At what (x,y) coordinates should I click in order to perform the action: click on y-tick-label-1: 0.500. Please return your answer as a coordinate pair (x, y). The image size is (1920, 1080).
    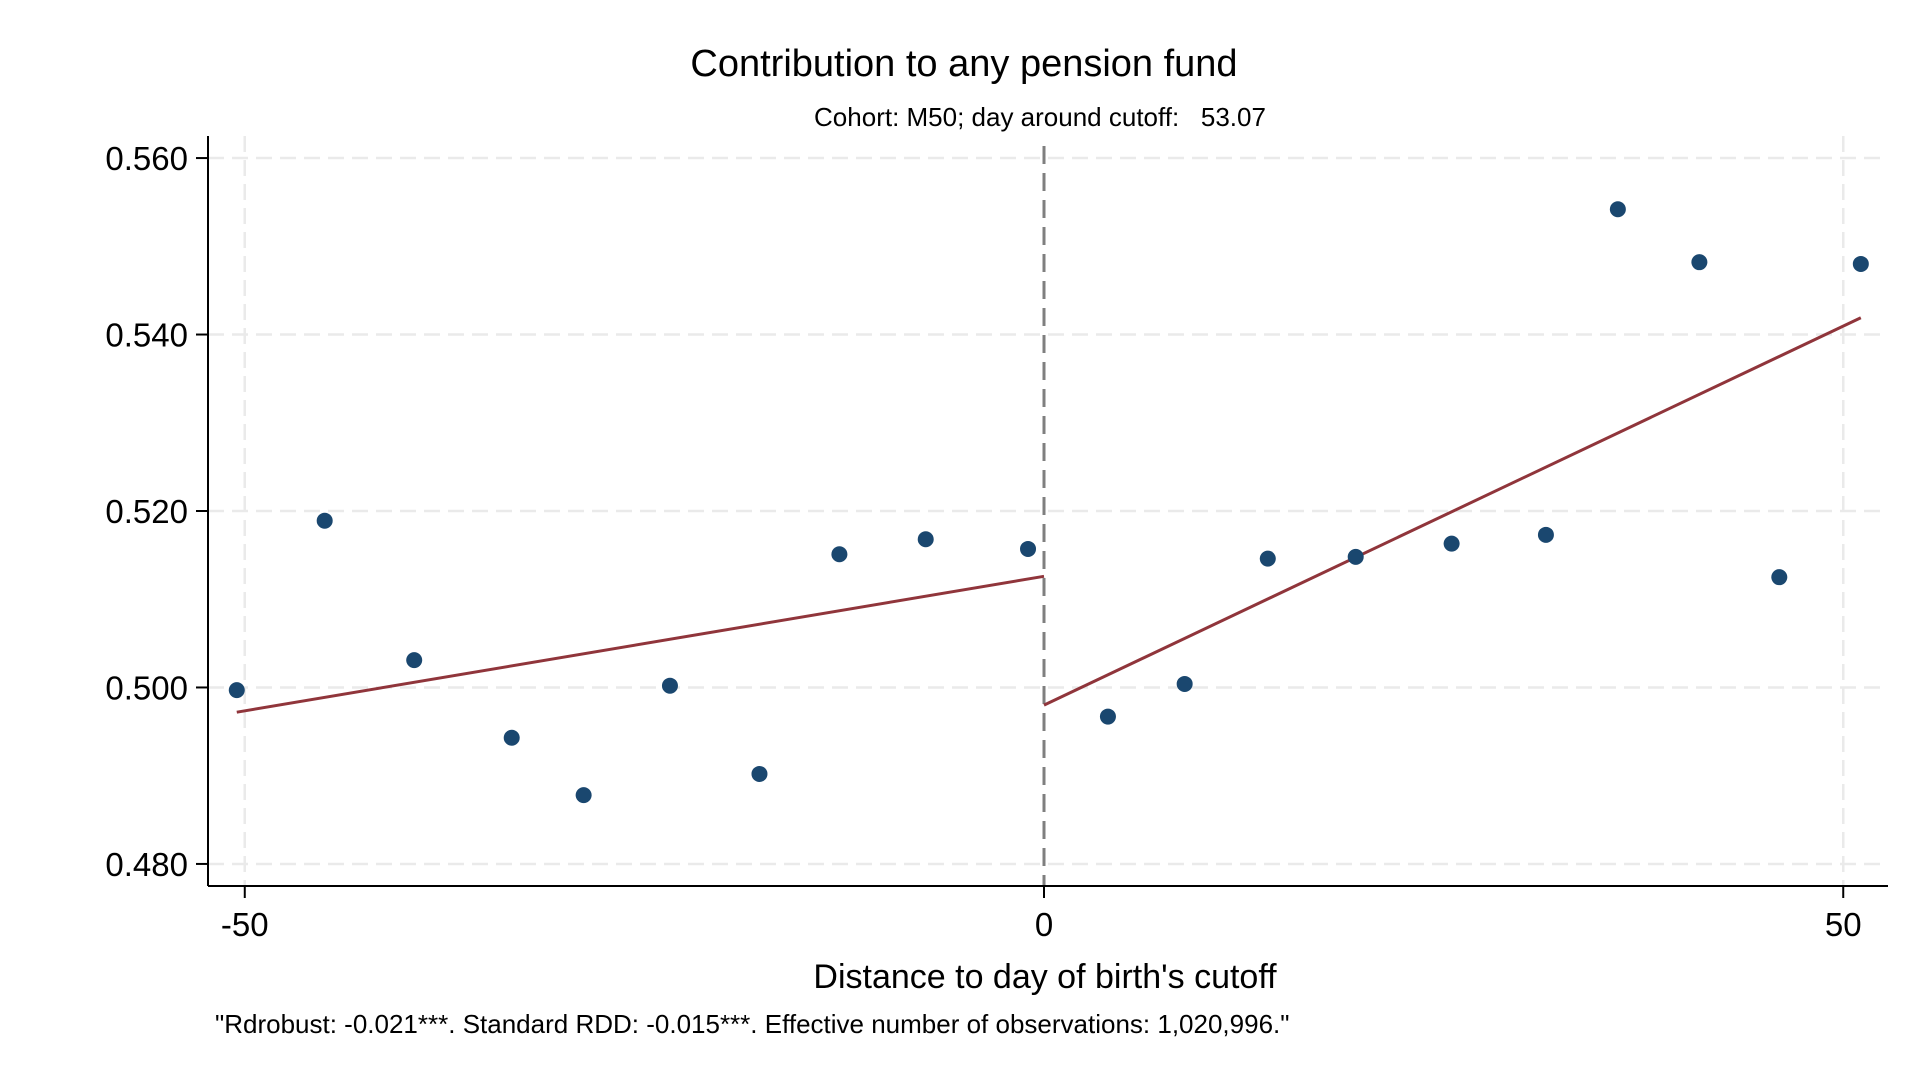
    Looking at the image, I should click on (146, 687).